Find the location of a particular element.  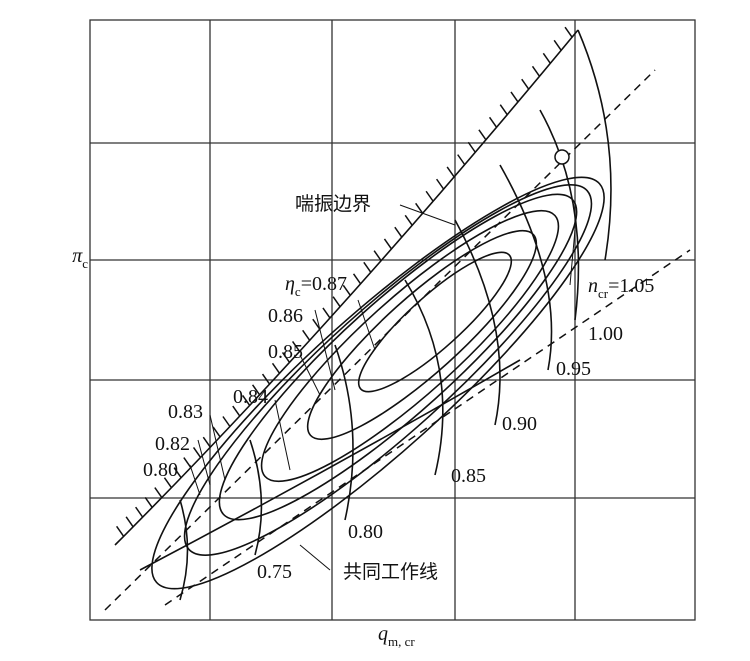

speed-value: 0.95 is located at coordinates (573, 369).